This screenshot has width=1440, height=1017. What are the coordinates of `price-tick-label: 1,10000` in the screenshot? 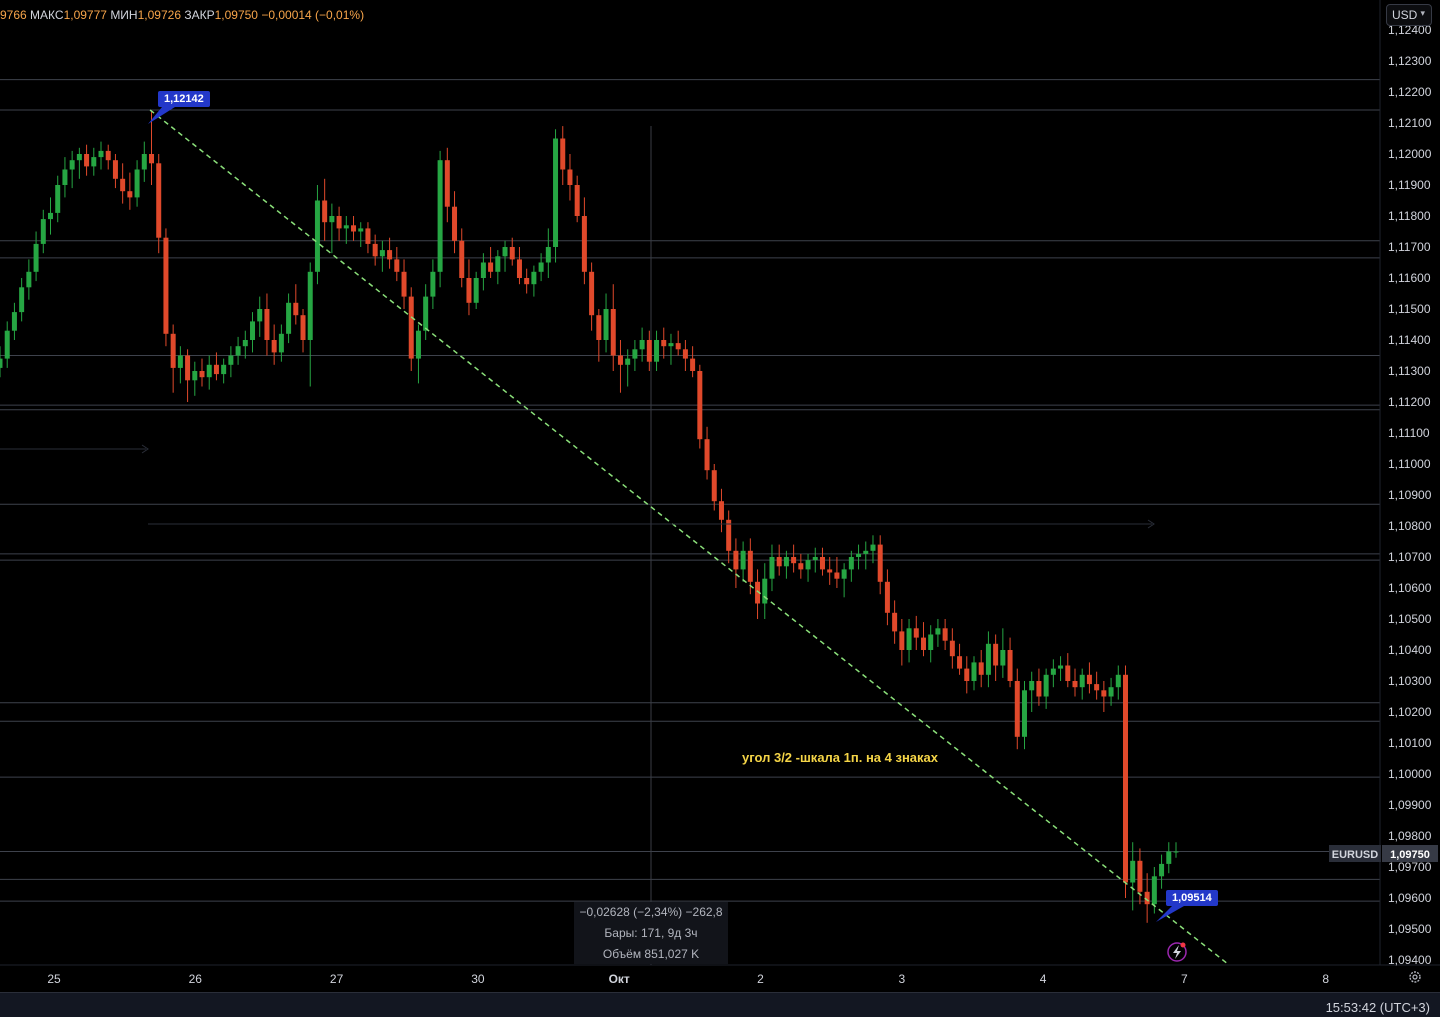 It's located at (1410, 774).